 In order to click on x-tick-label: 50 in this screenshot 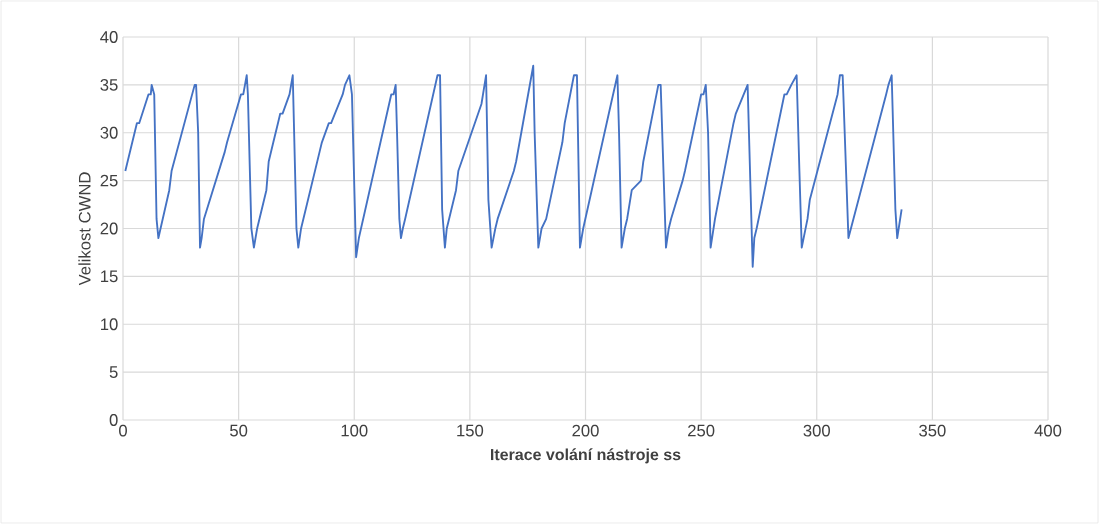, I will do `click(239, 430)`.